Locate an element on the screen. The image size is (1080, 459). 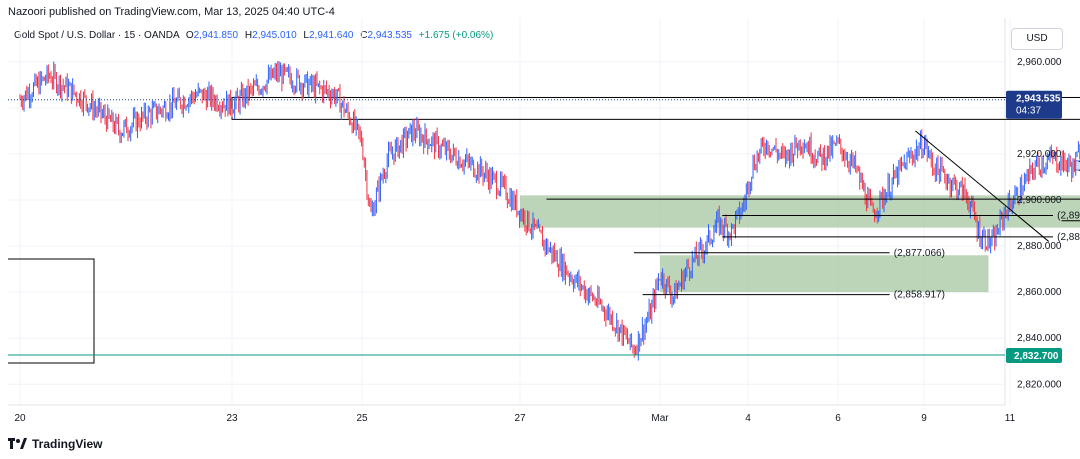
open-label: O is located at coordinates (189, 35).